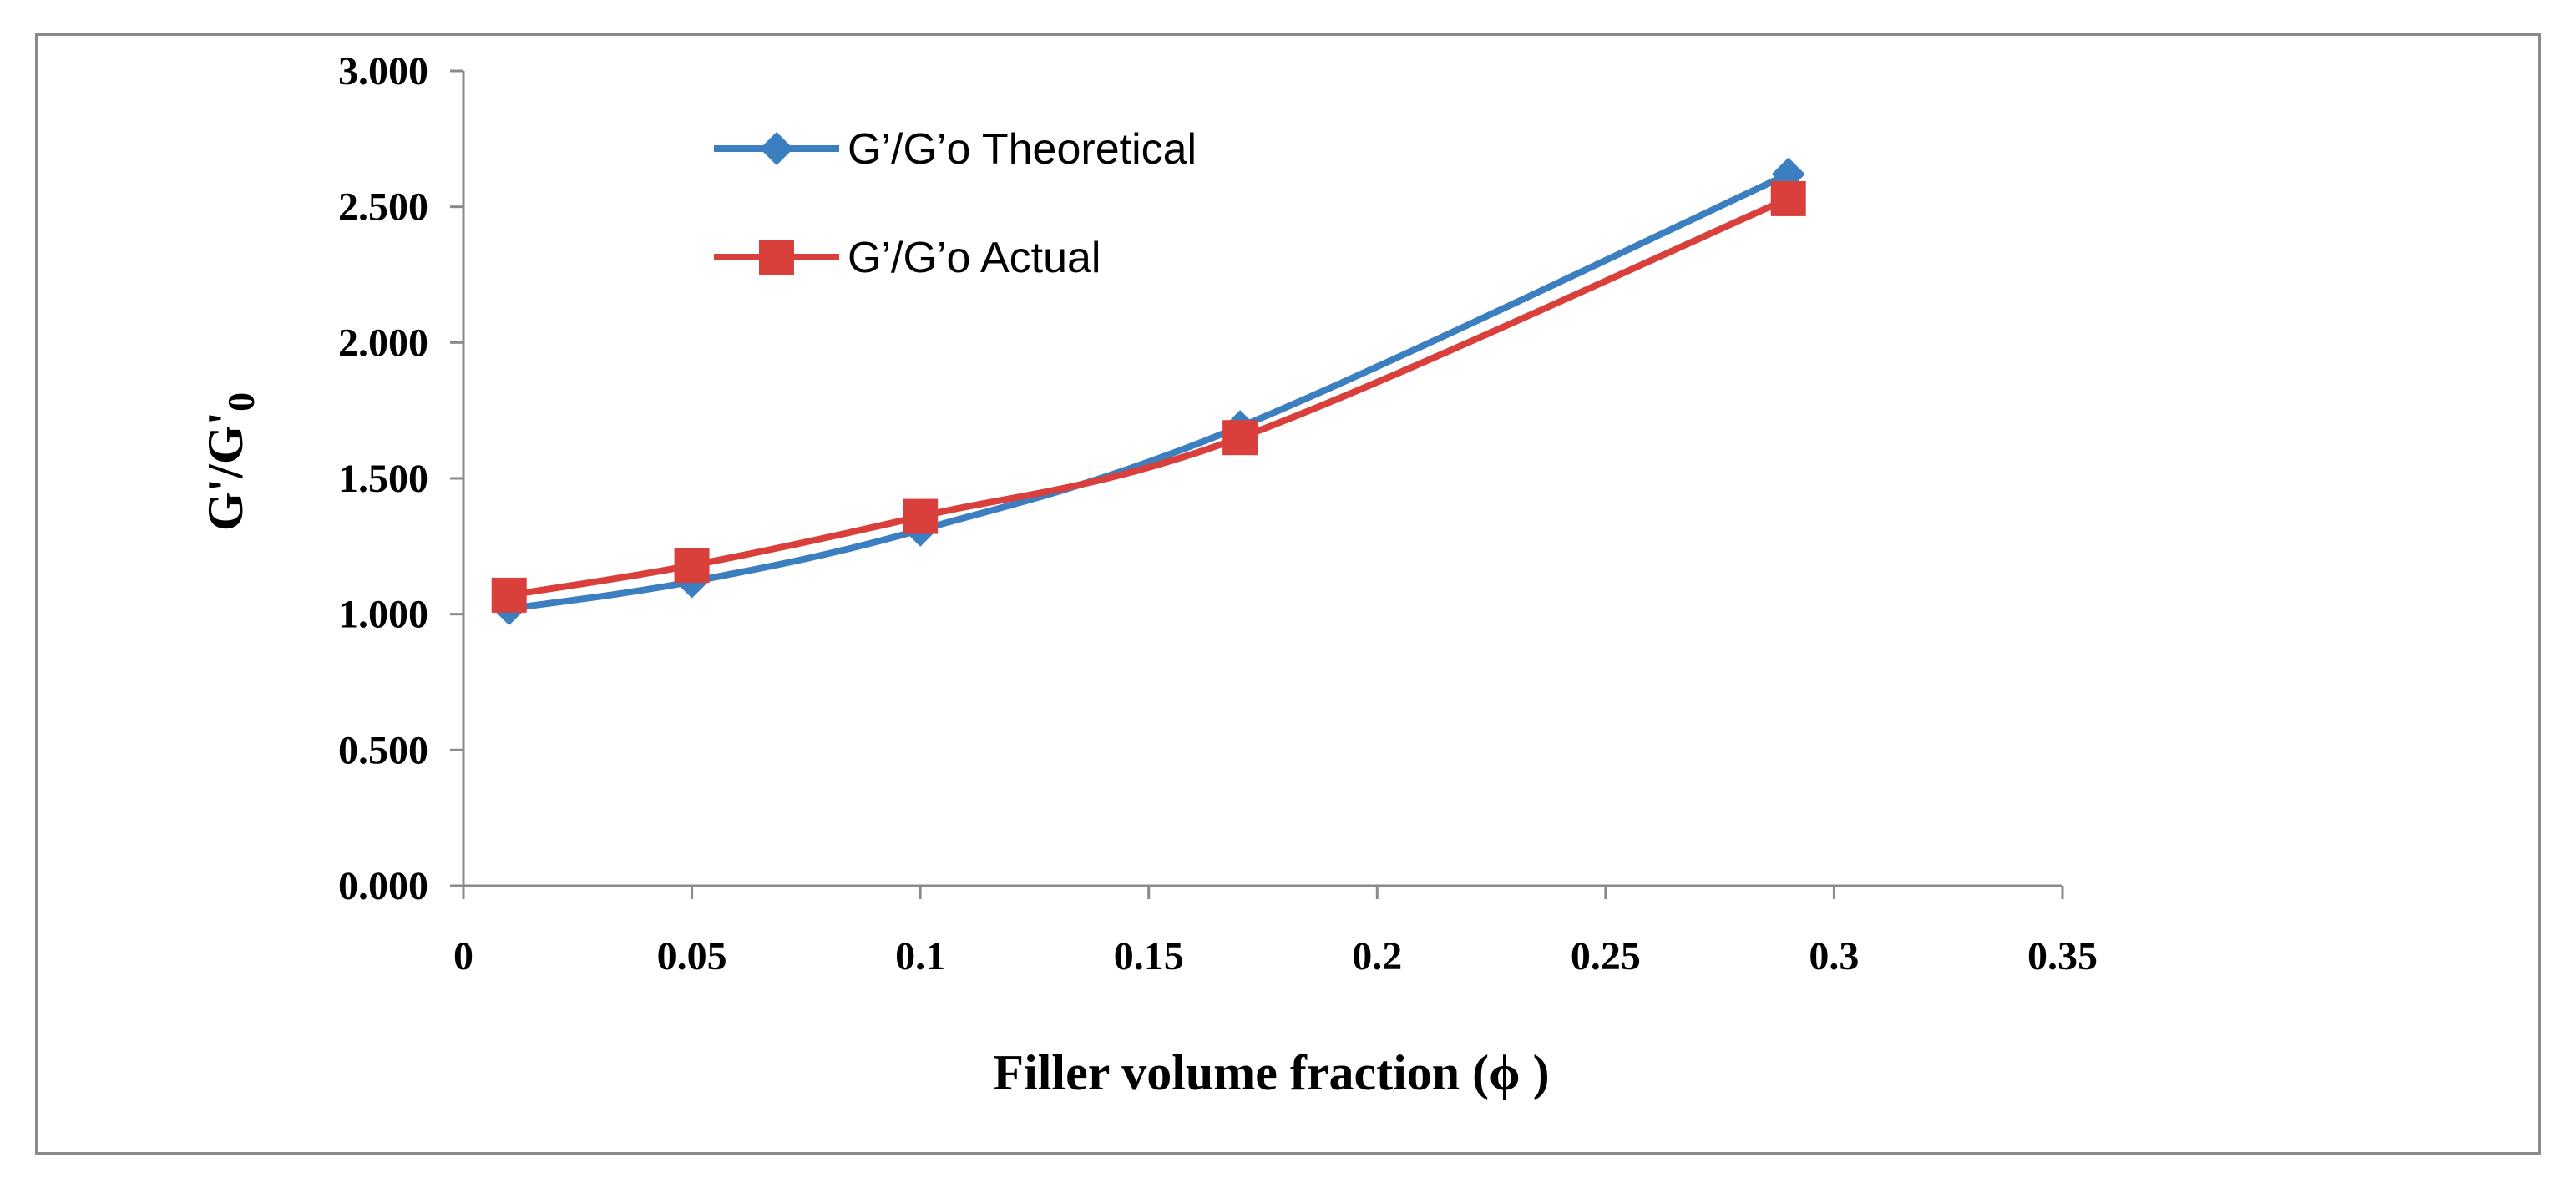 The width and height of the screenshot is (2576, 1198). What do you see at coordinates (1149, 956) in the screenshot?
I see `x-tick-label: 0.15` at bounding box center [1149, 956].